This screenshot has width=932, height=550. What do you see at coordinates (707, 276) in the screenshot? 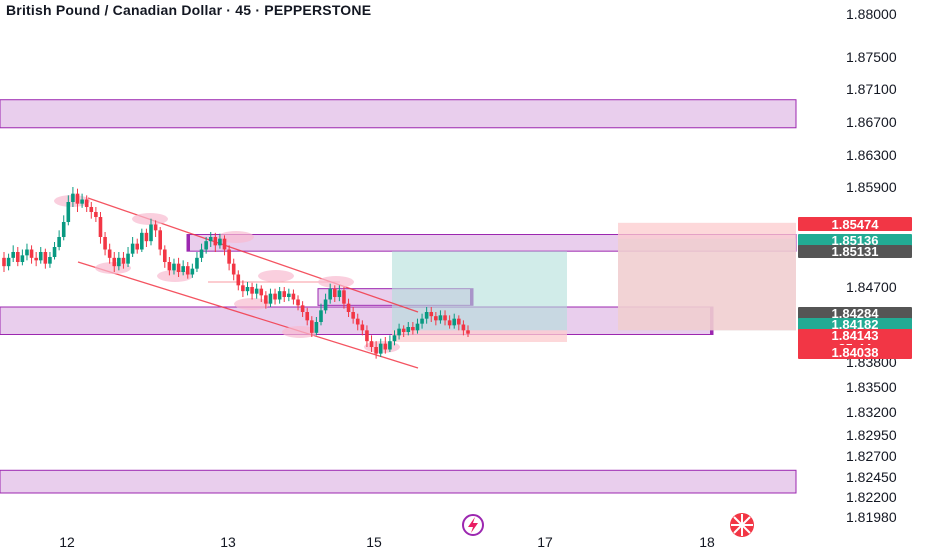
I see `position-2-stop-area` at bounding box center [707, 276].